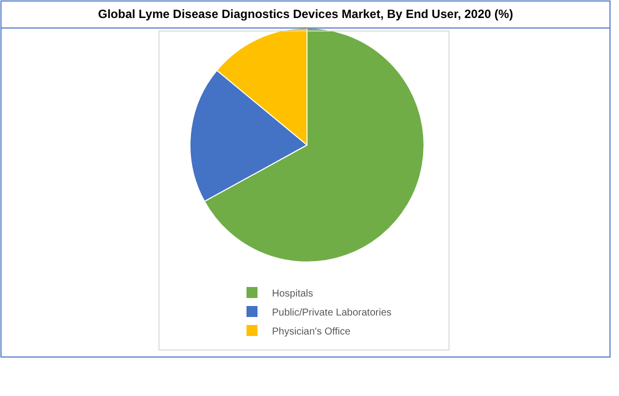  What do you see at coordinates (293, 294) in the screenshot?
I see `legend-label: Hospitals` at bounding box center [293, 294].